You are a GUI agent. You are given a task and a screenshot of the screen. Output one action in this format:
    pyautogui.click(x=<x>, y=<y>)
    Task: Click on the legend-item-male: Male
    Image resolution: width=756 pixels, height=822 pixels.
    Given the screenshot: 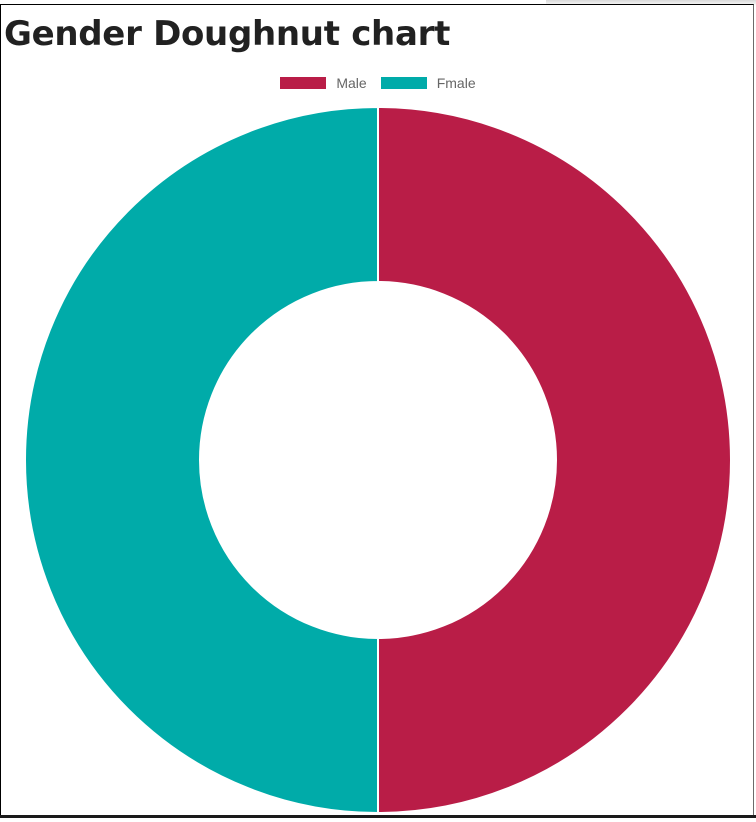 What is the action you would take?
    pyautogui.click(x=323, y=83)
    